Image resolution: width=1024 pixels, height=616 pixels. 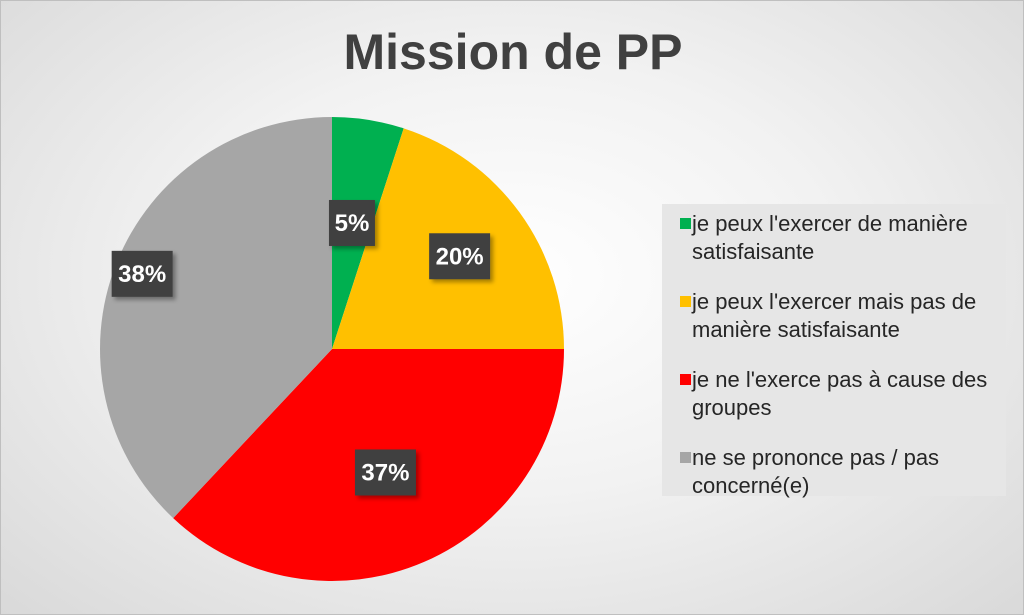 I want to click on data-label: 5%, so click(x=351, y=222).